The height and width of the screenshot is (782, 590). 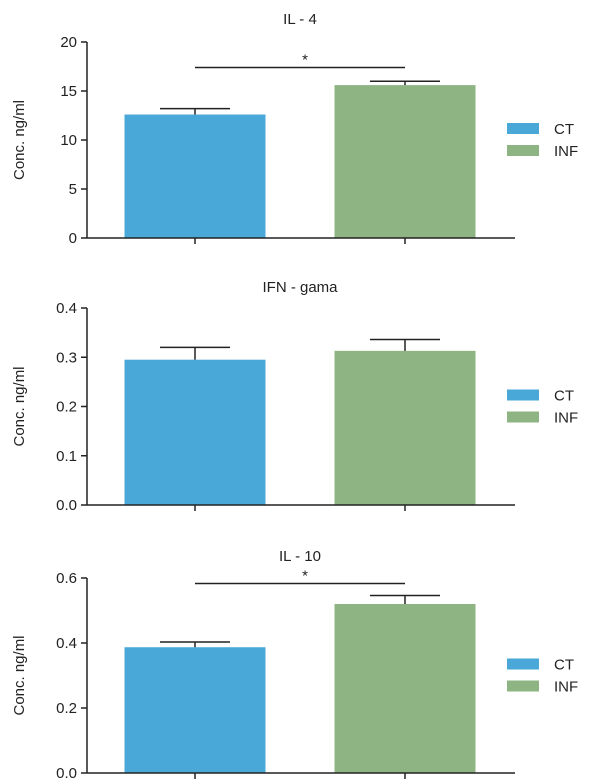 I want to click on y-tick-label: 15, so click(x=68, y=91).